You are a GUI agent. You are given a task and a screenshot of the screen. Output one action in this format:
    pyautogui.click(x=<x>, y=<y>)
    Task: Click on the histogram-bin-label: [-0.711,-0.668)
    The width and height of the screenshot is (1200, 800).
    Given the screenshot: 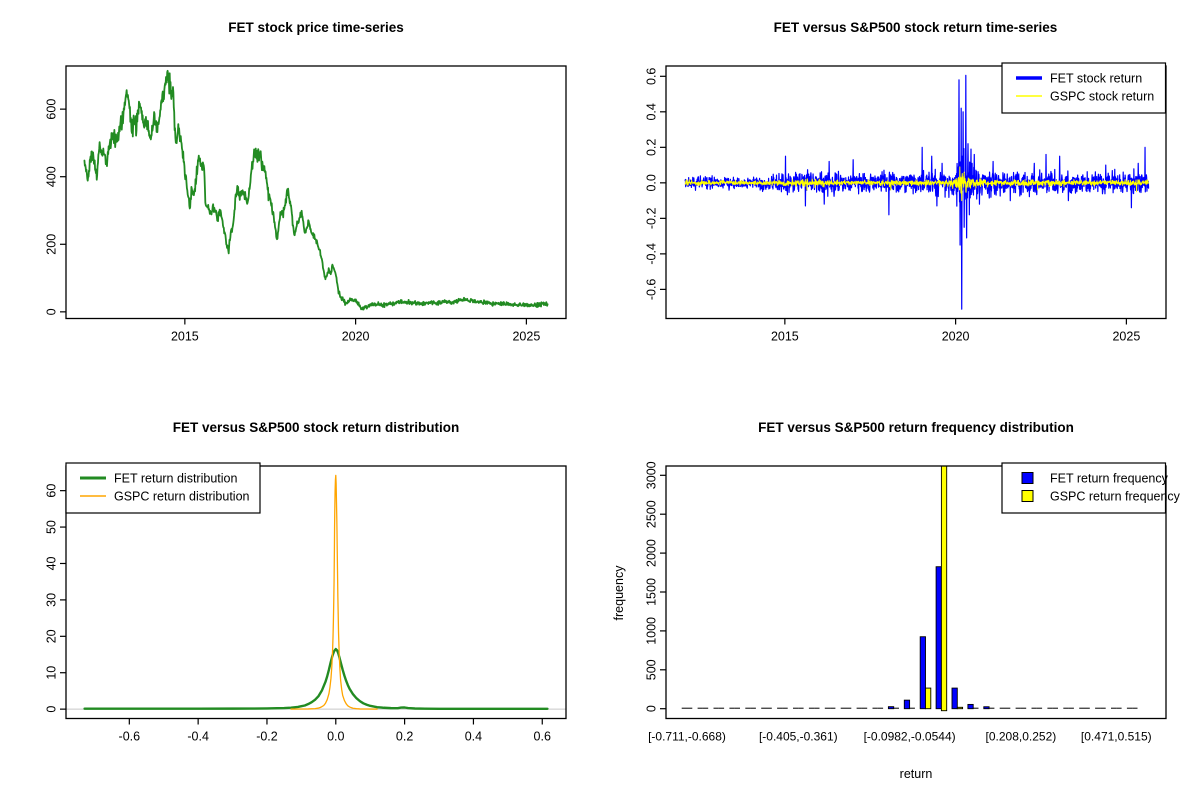 What is the action you would take?
    pyautogui.click(x=687, y=737)
    